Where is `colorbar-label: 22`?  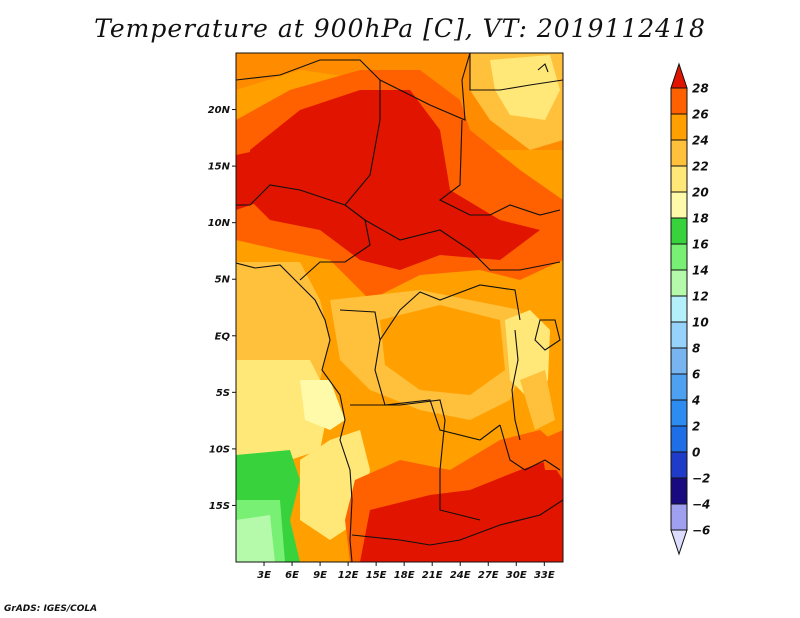
colorbar-label: 22 is located at coordinates (700, 167).